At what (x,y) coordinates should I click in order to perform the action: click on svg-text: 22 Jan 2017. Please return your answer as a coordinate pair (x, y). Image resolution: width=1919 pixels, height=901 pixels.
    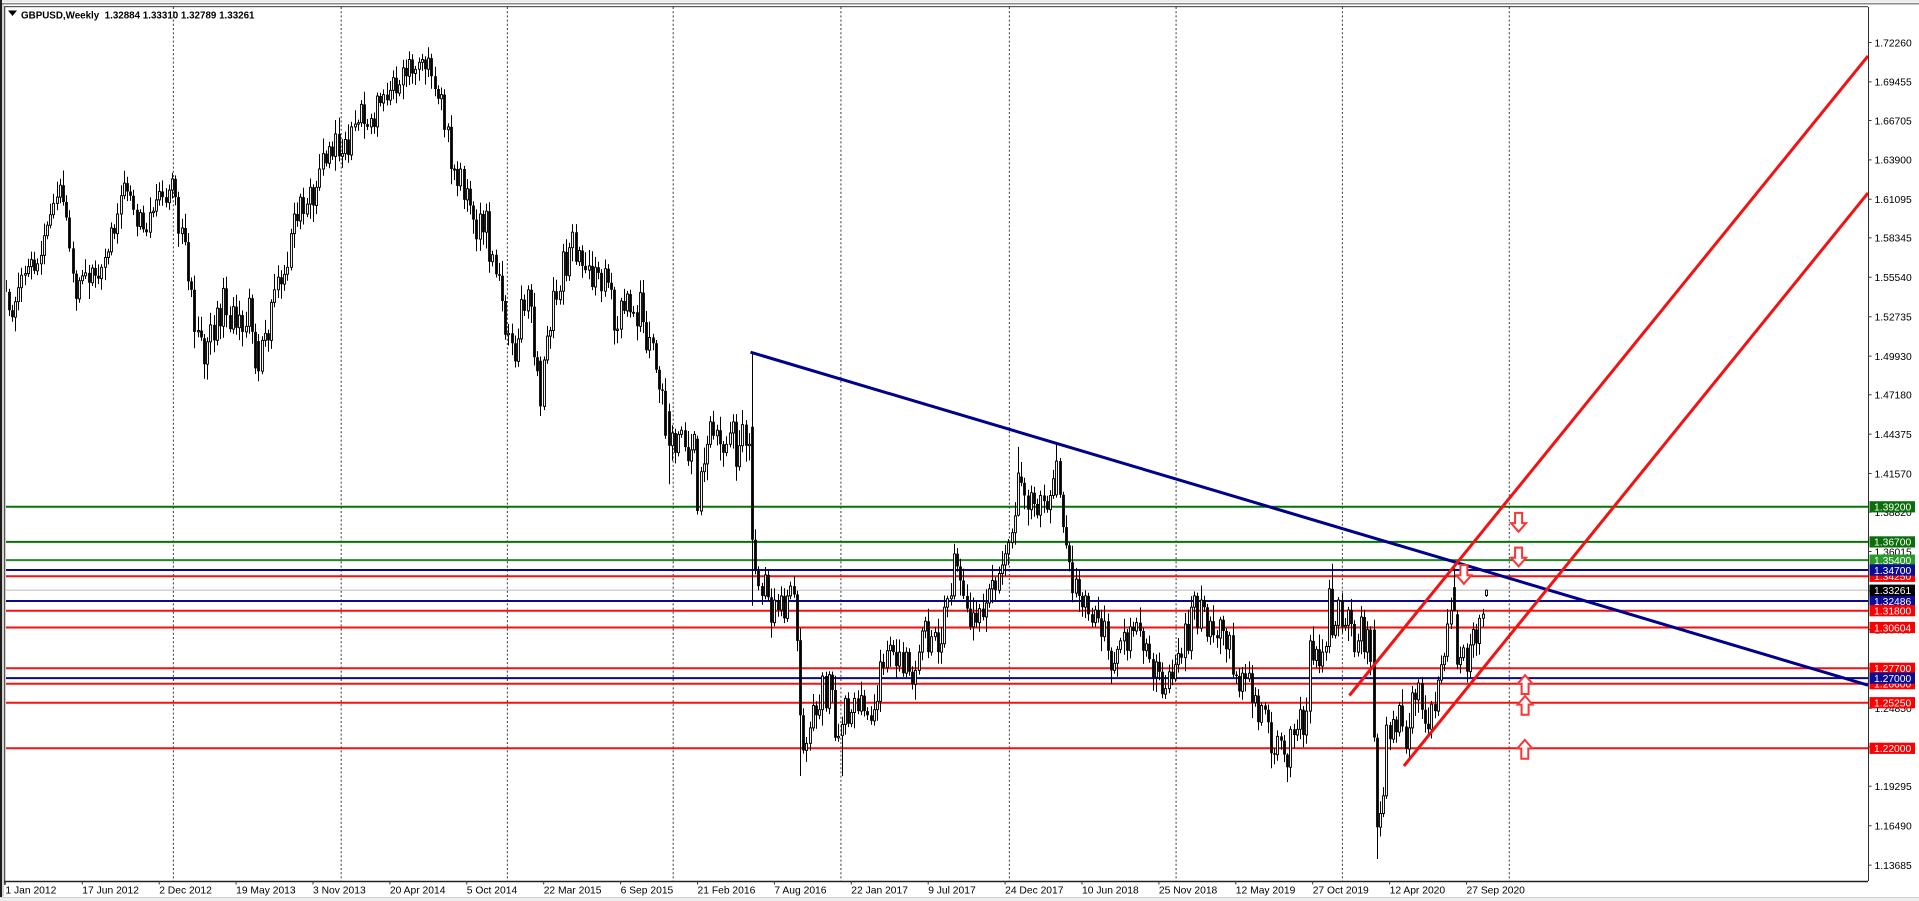
    Looking at the image, I should click on (879, 891).